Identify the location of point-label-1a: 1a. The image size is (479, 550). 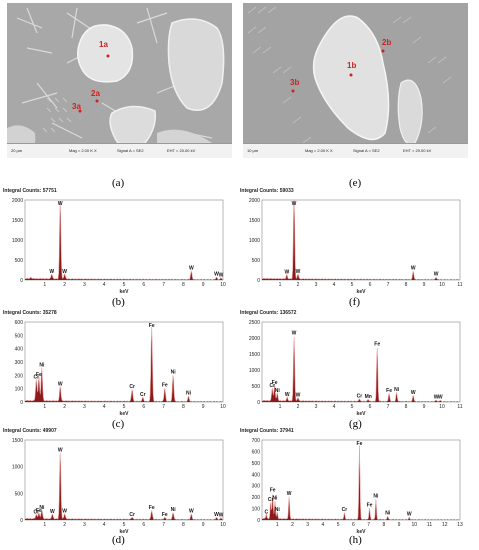
(103, 44).